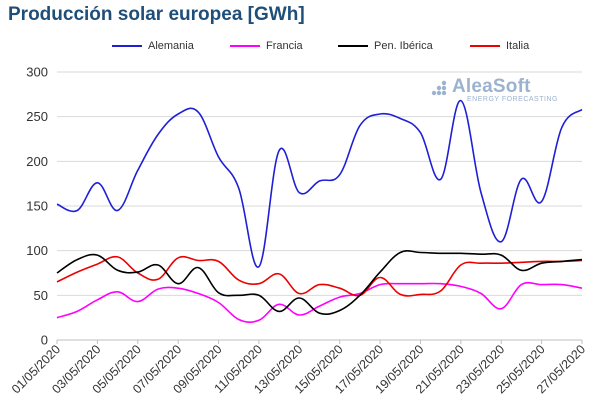 Image resolution: width=600 pixels, height=418 pixels. What do you see at coordinates (37, 250) in the screenshot?
I see `y-tick-label: 100` at bounding box center [37, 250].